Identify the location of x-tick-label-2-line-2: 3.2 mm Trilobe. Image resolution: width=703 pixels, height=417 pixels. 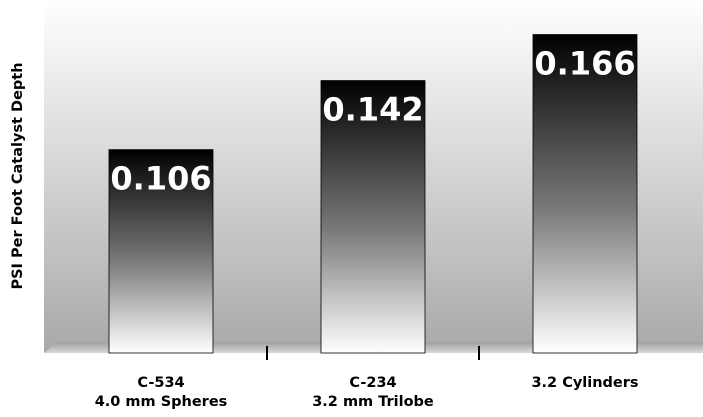
(373, 402).